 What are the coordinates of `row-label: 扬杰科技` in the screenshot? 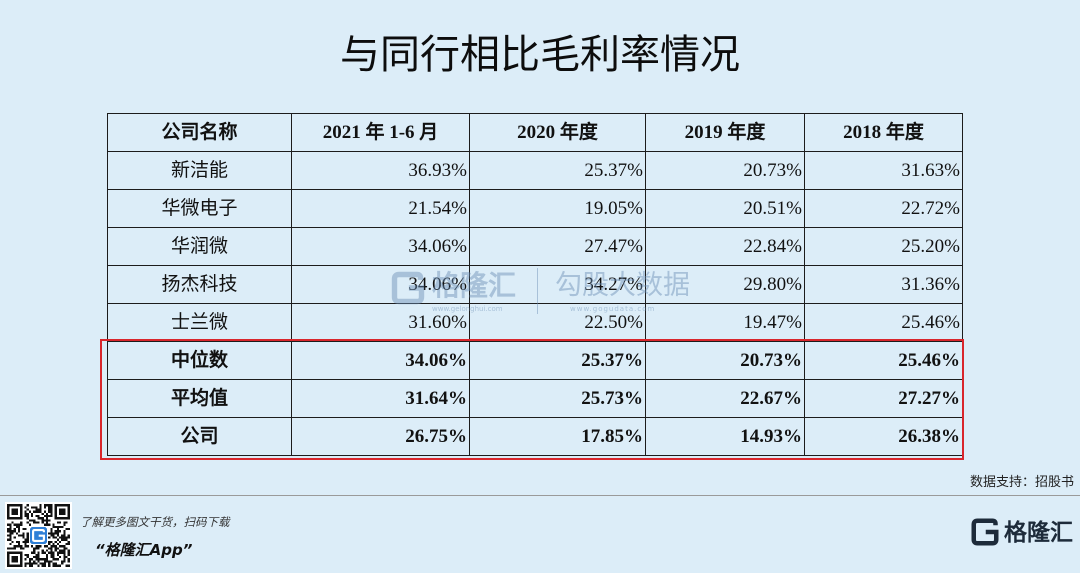 It's located at (199, 284).